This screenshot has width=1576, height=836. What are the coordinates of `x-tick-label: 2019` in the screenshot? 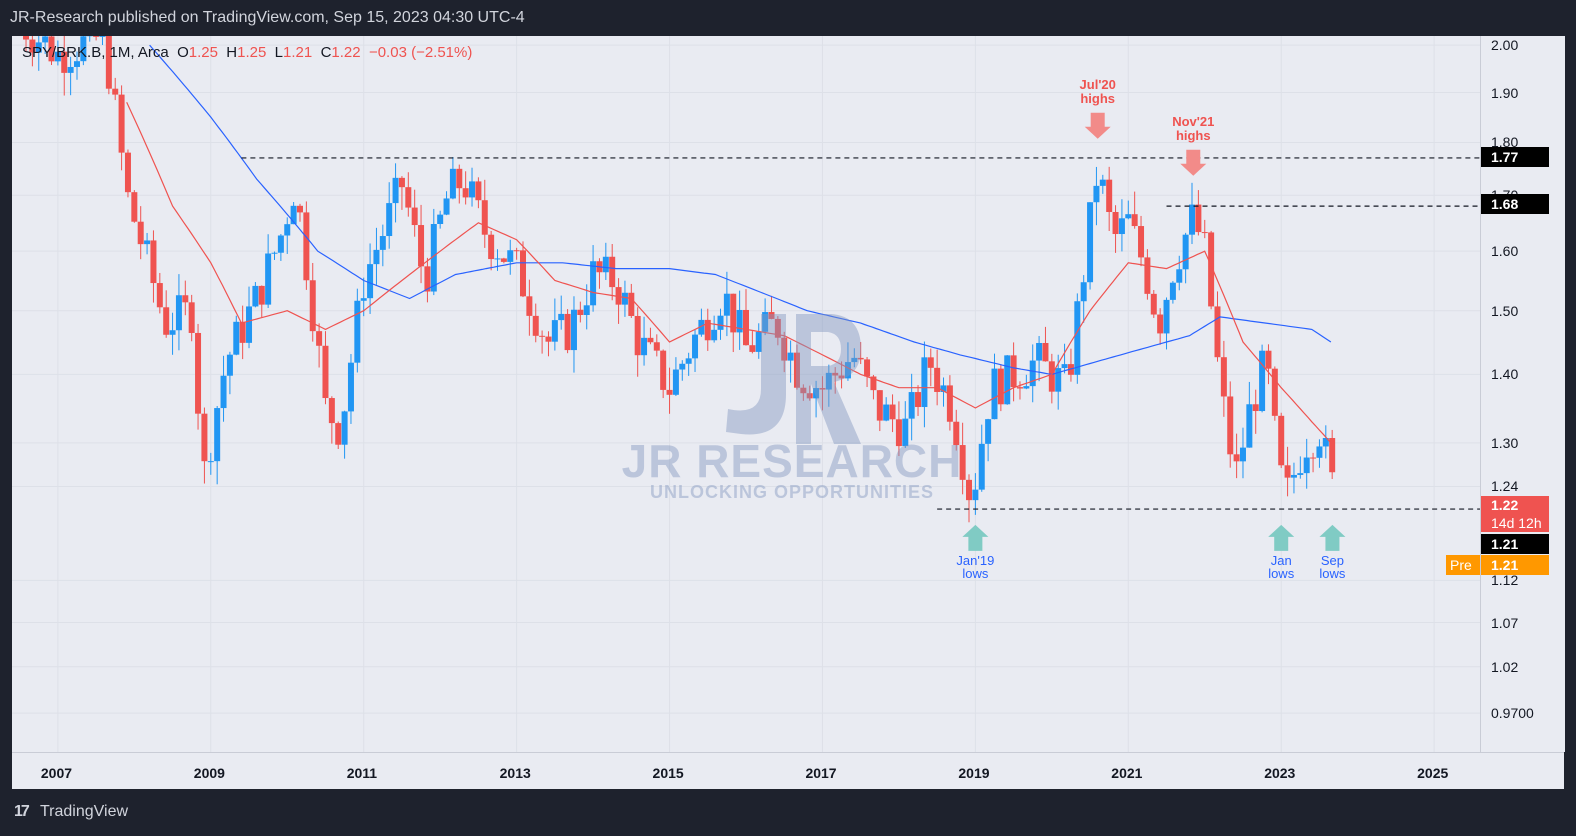 It's located at (974, 773).